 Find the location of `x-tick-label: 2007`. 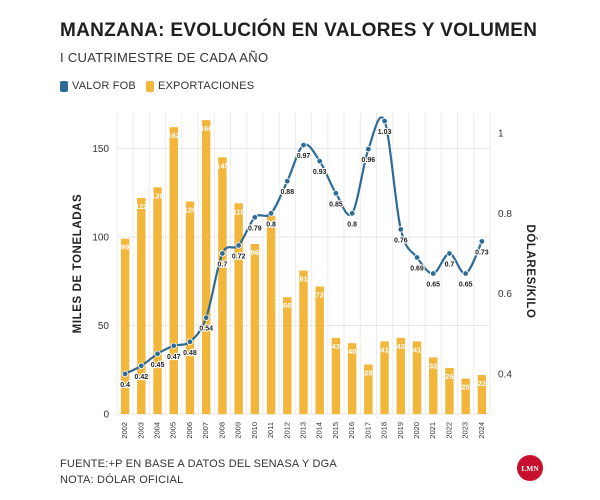

x-tick-label: 2007 is located at coordinates (205, 430).